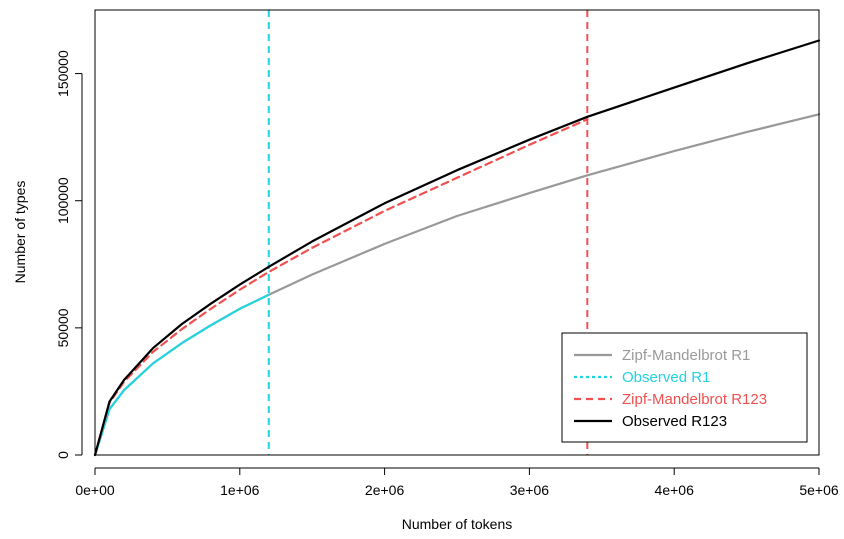 Image resolution: width=844 pixels, height=539 pixels. What do you see at coordinates (240, 490) in the screenshot?
I see `x-tick-label: 1e+06` at bounding box center [240, 490].